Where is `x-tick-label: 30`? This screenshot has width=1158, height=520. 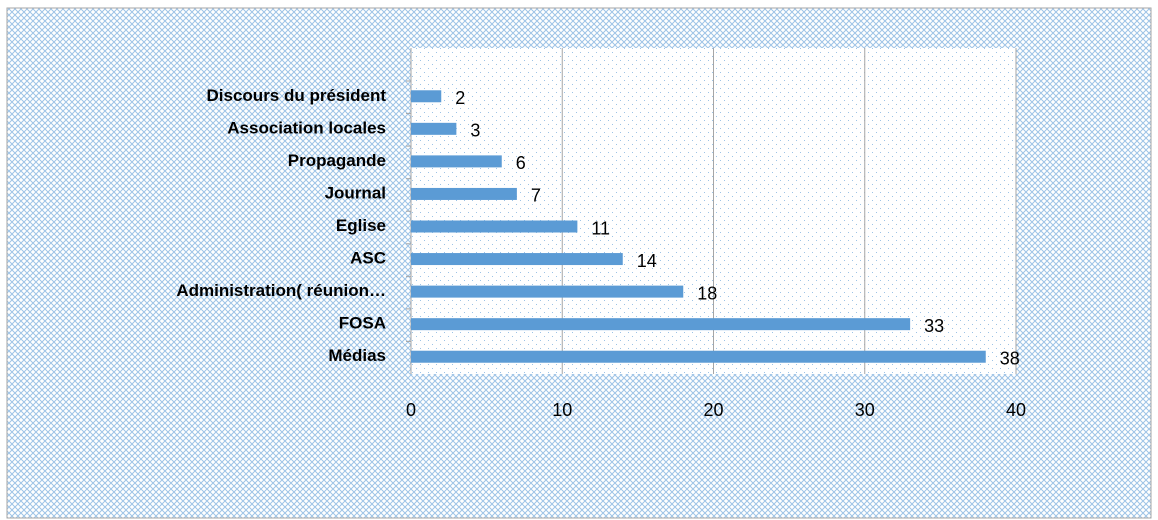
x-tick-label: 30 is located at coordinates (865, 410).